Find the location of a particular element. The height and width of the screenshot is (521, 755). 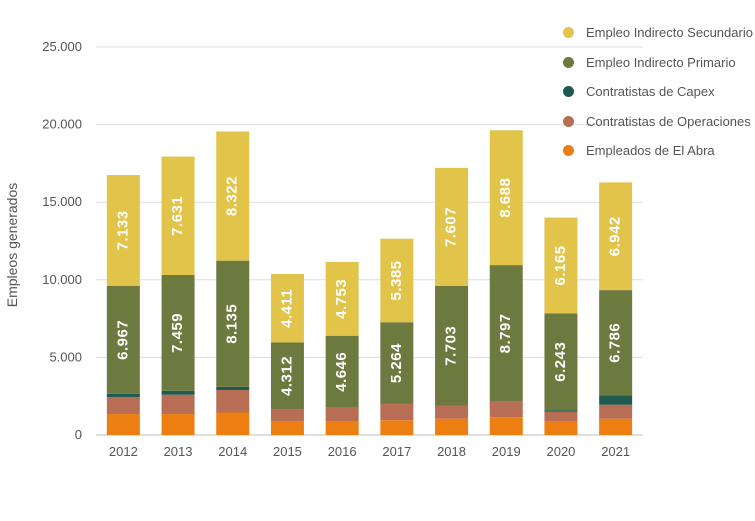

data-label: 5.264 is located at coordinates (396, 363).